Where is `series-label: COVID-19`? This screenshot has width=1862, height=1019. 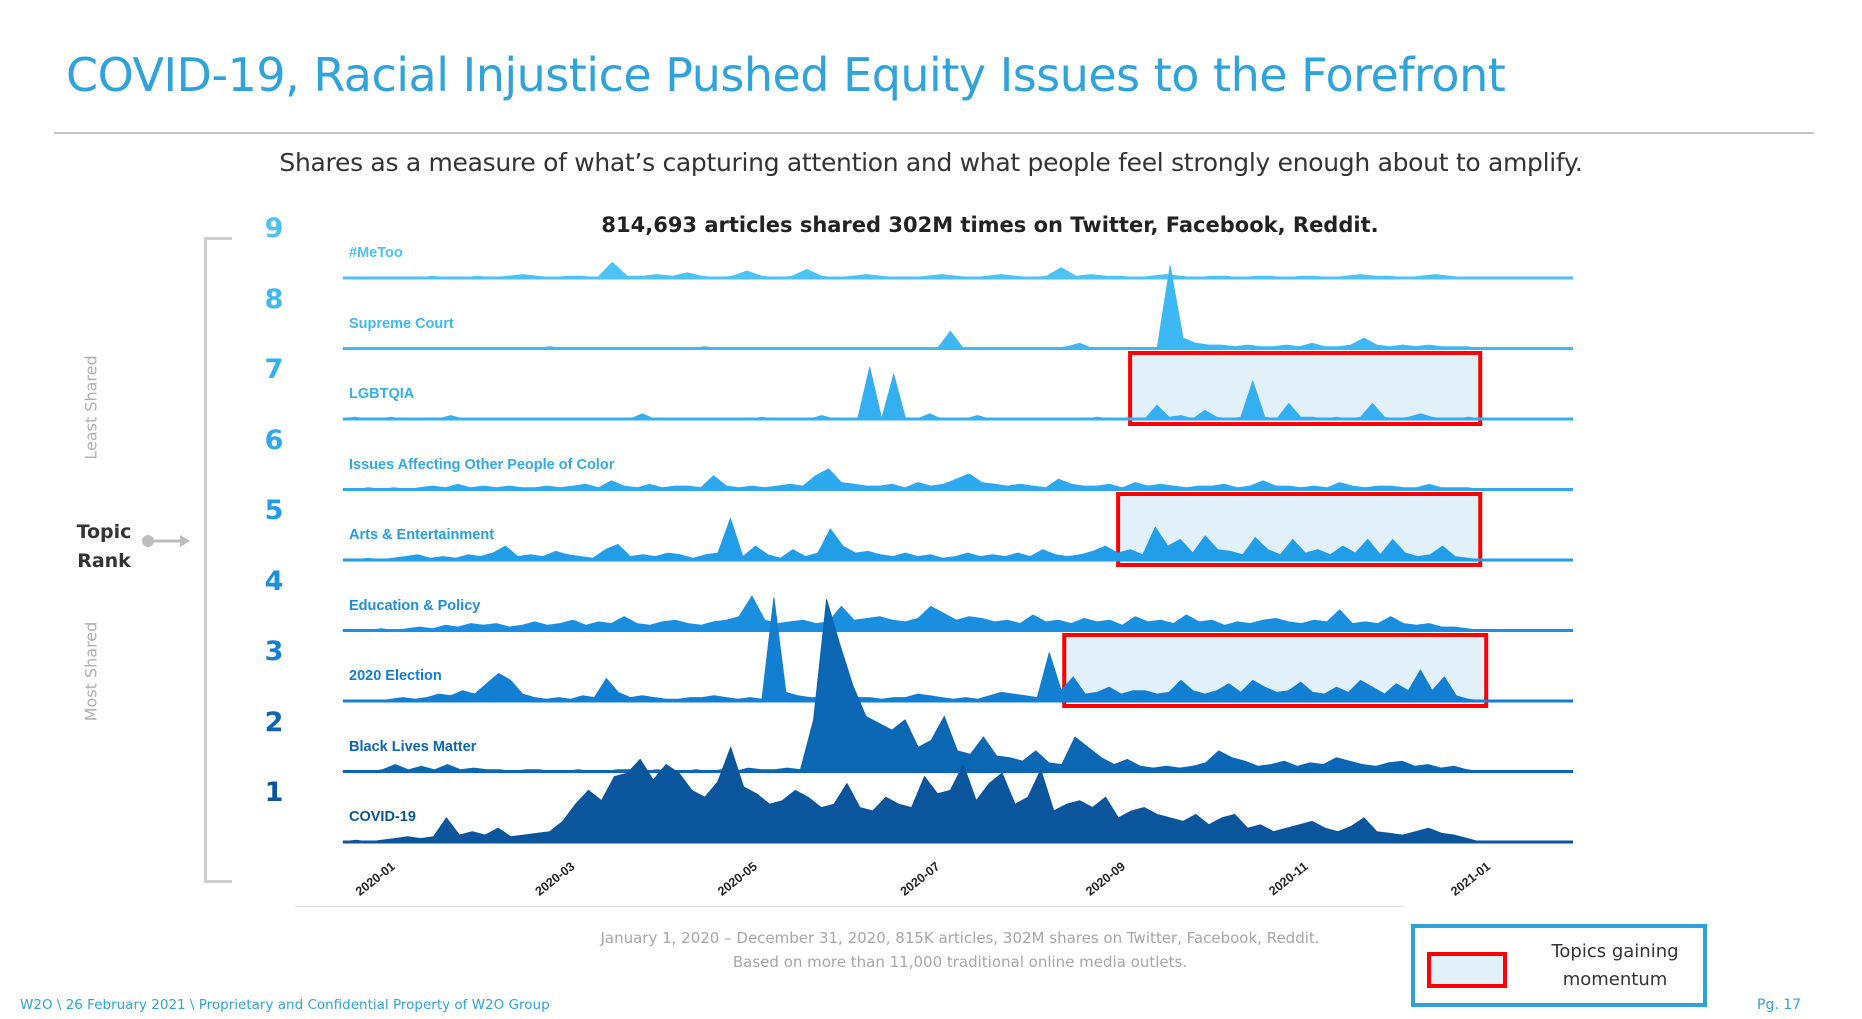 series-label: COVID-19 is located at coordinates (382, 817).